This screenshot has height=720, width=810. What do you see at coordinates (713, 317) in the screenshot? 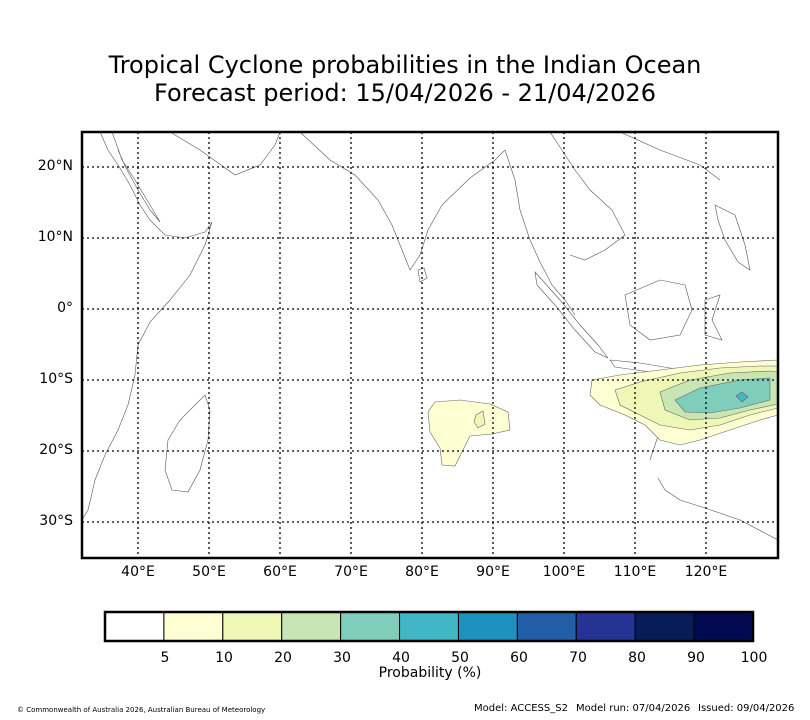
I see `coast-sulawesi` at bounding box center [713, 317].